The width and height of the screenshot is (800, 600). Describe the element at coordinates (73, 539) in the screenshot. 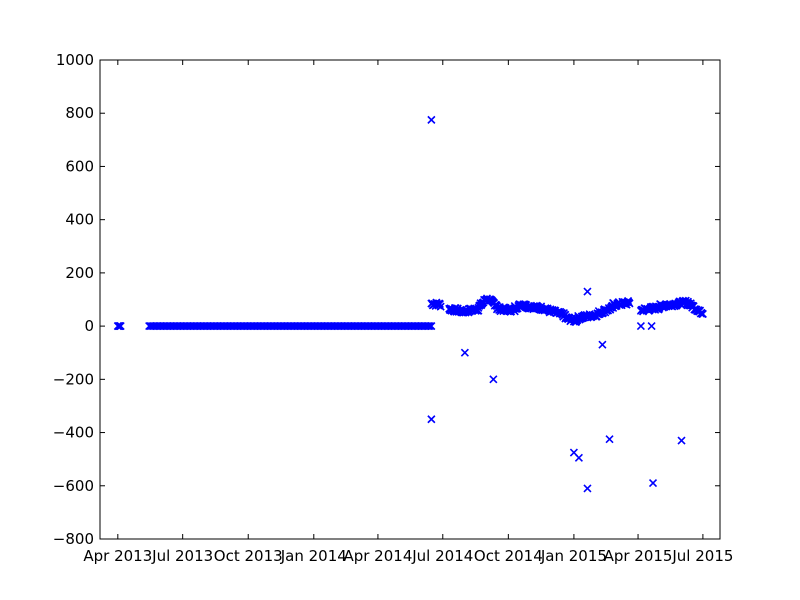

I see `y-tick-label: −800` at that location.